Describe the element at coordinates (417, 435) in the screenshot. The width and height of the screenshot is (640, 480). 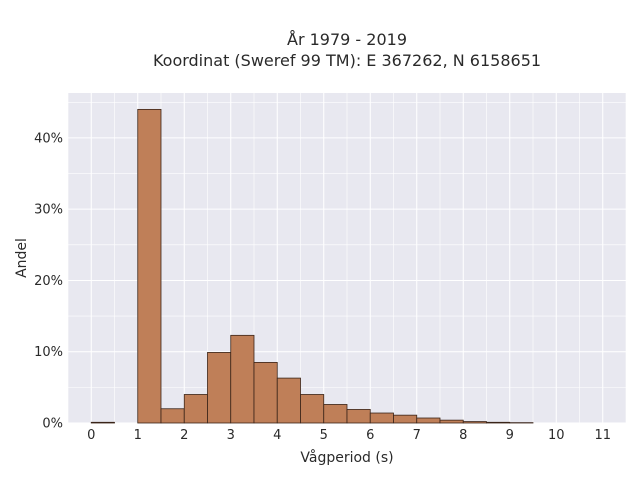
I see `x-tick-label: 7` at that location.